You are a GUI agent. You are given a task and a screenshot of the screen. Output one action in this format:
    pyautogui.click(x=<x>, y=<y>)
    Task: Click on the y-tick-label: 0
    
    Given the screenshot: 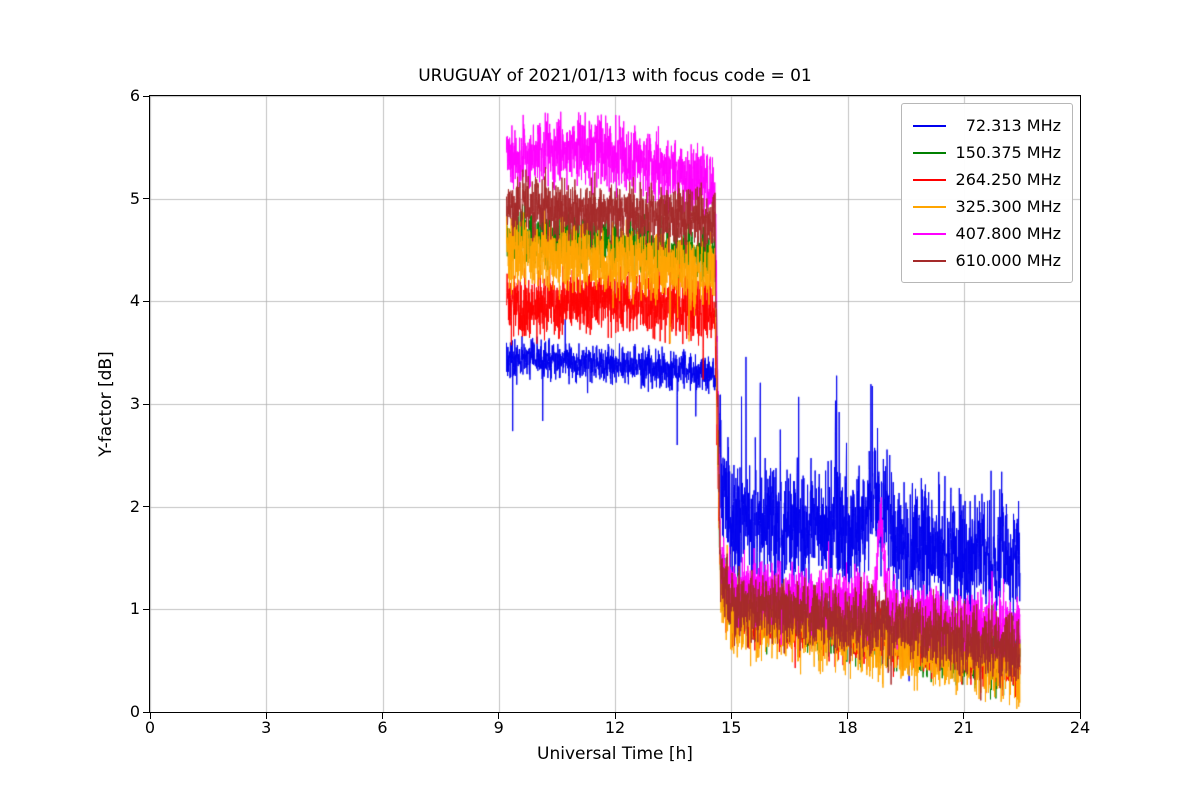 What is the action you would take?
    pyautogui.click(x=134, y=711)
    